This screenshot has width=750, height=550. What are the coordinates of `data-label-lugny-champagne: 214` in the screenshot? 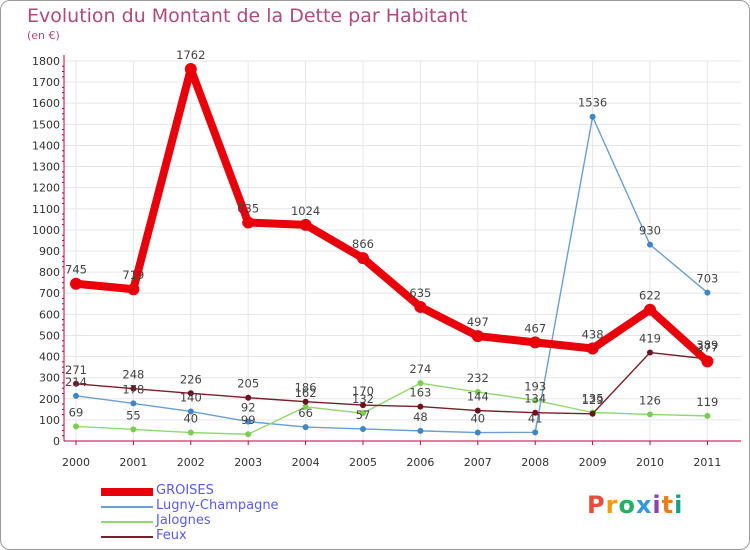 It's located at (76, 382).